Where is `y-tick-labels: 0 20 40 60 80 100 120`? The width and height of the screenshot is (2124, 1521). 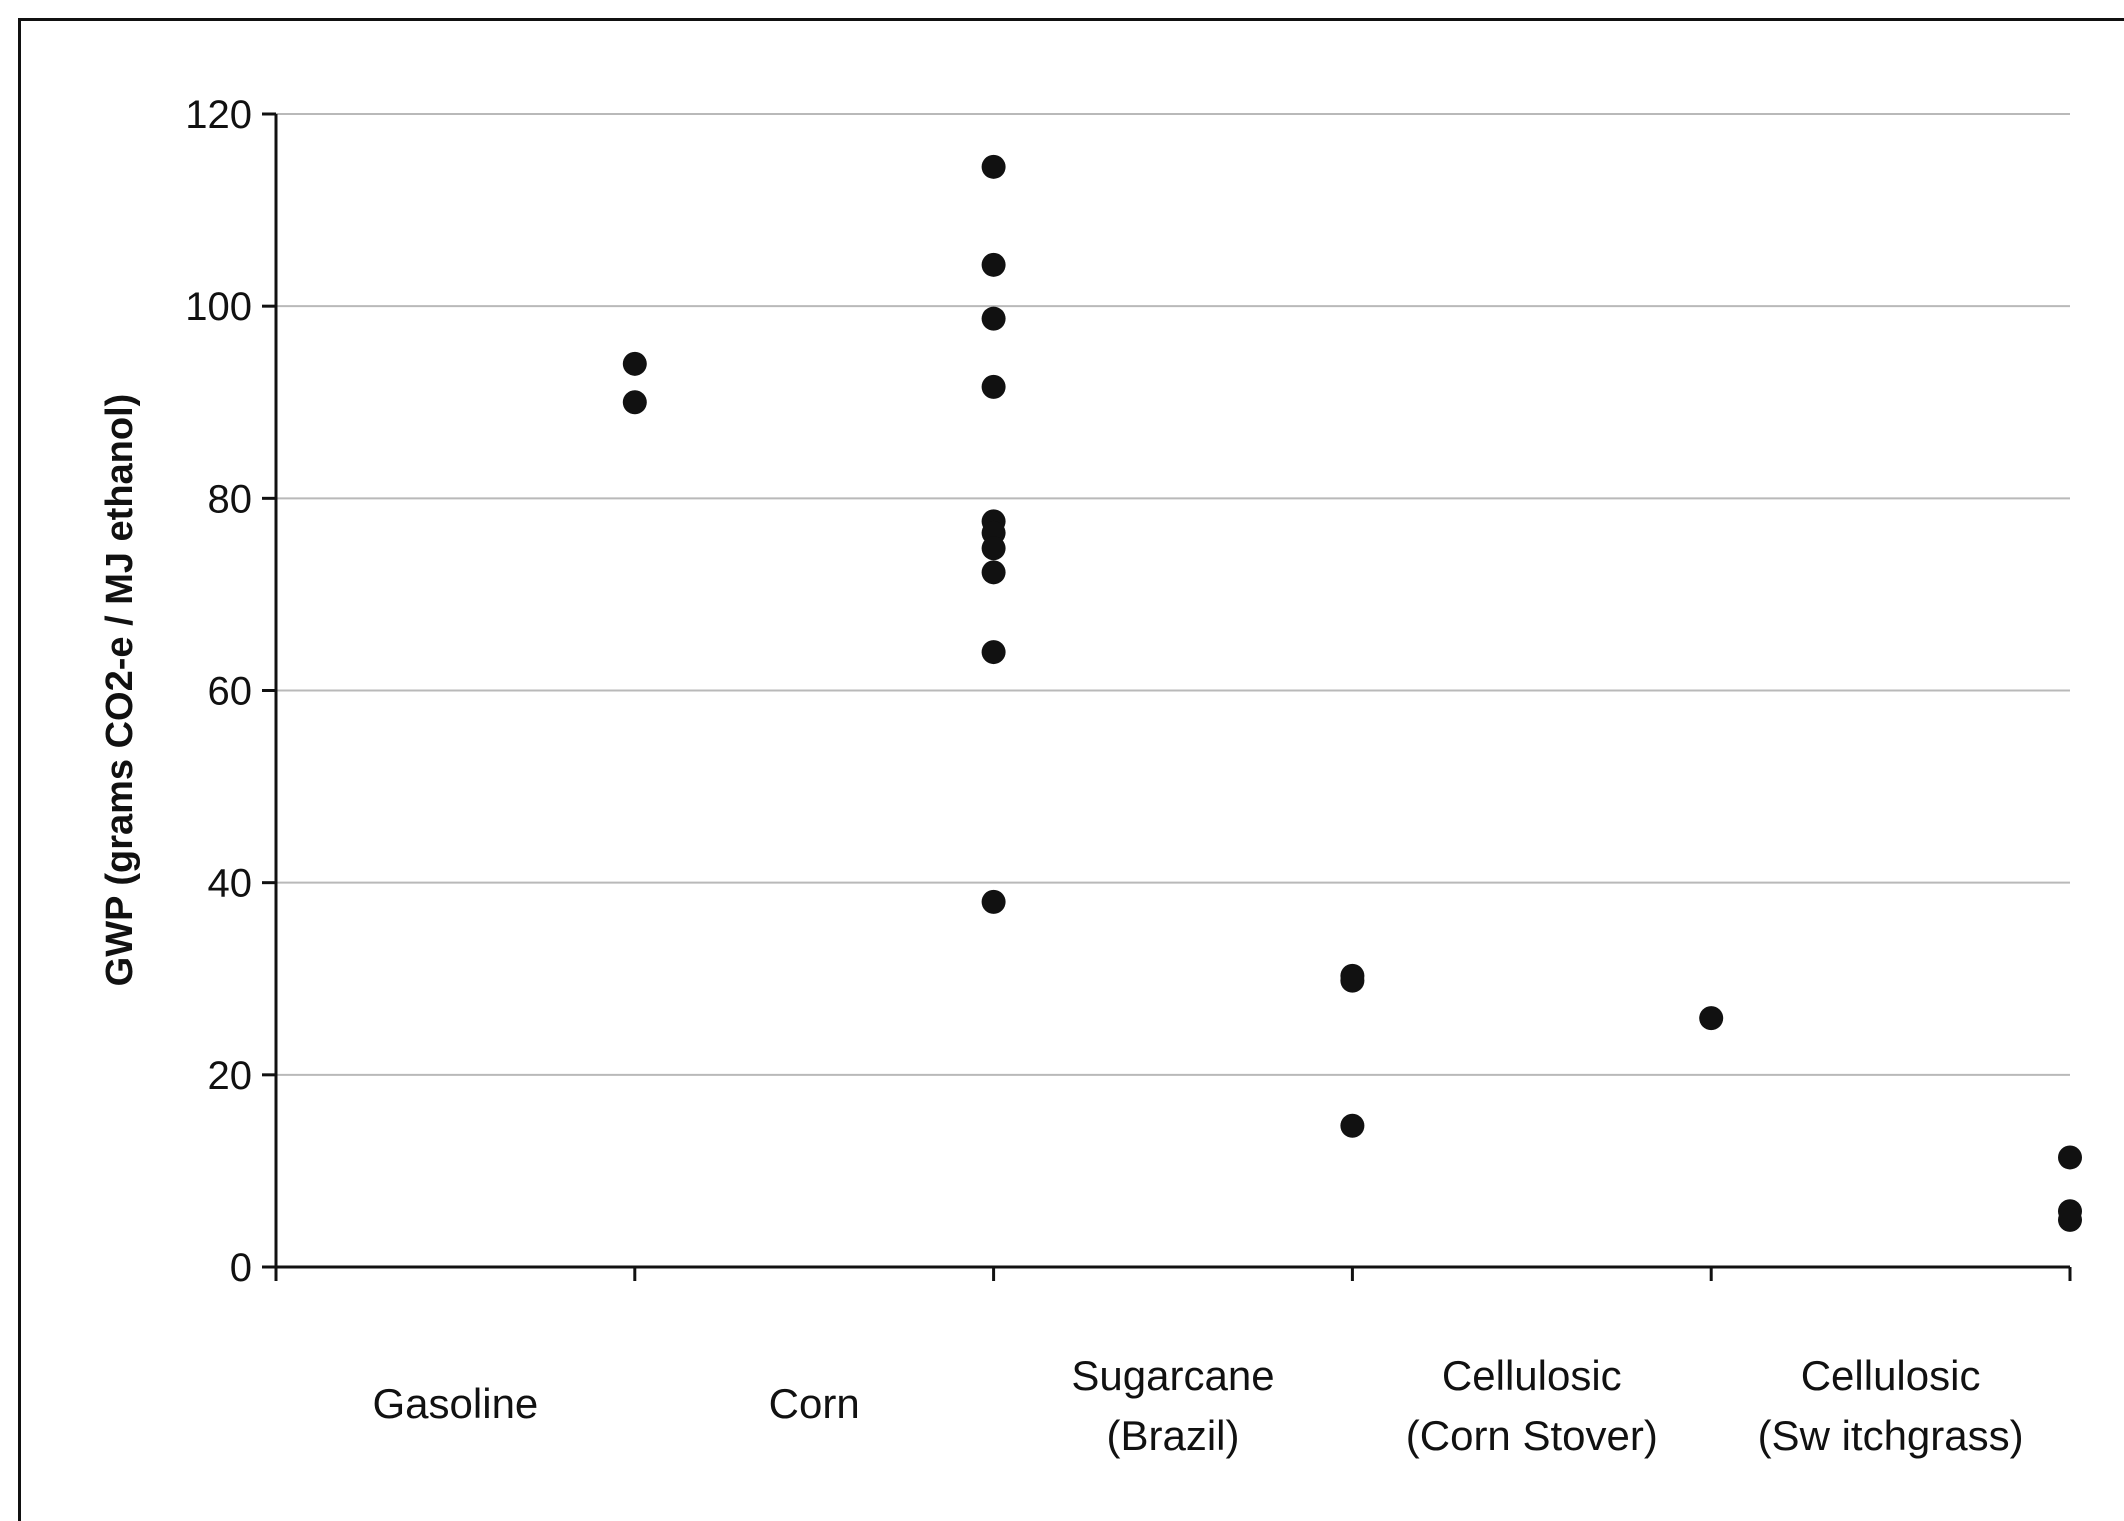 y-tick-labels: 0 20 40 60 80 100 120 is located at coordinates (218, 691).